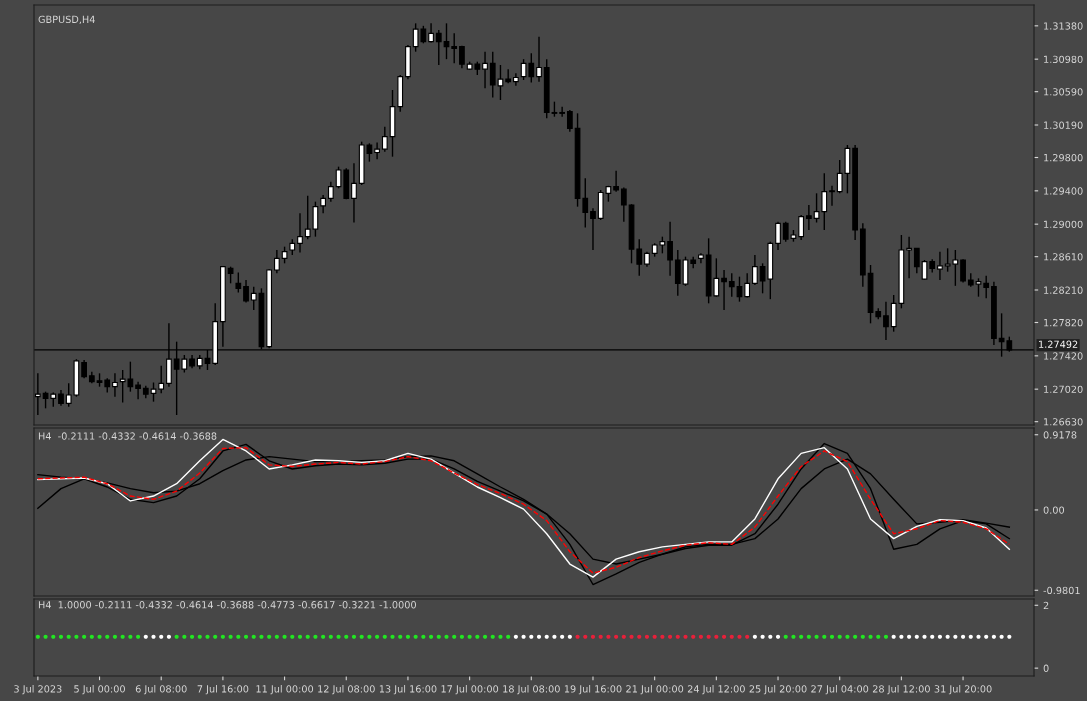  What do you see at coordinates (593, 690) in the screenshot?
I see `x-tick-label: 19 Jul 16:00` at bounding box center [593, 690].